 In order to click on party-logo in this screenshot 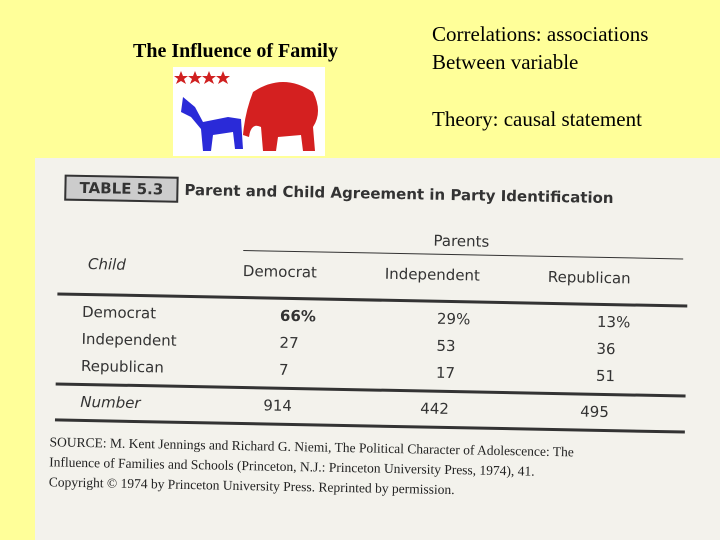, I will do `click(249, 111)`.